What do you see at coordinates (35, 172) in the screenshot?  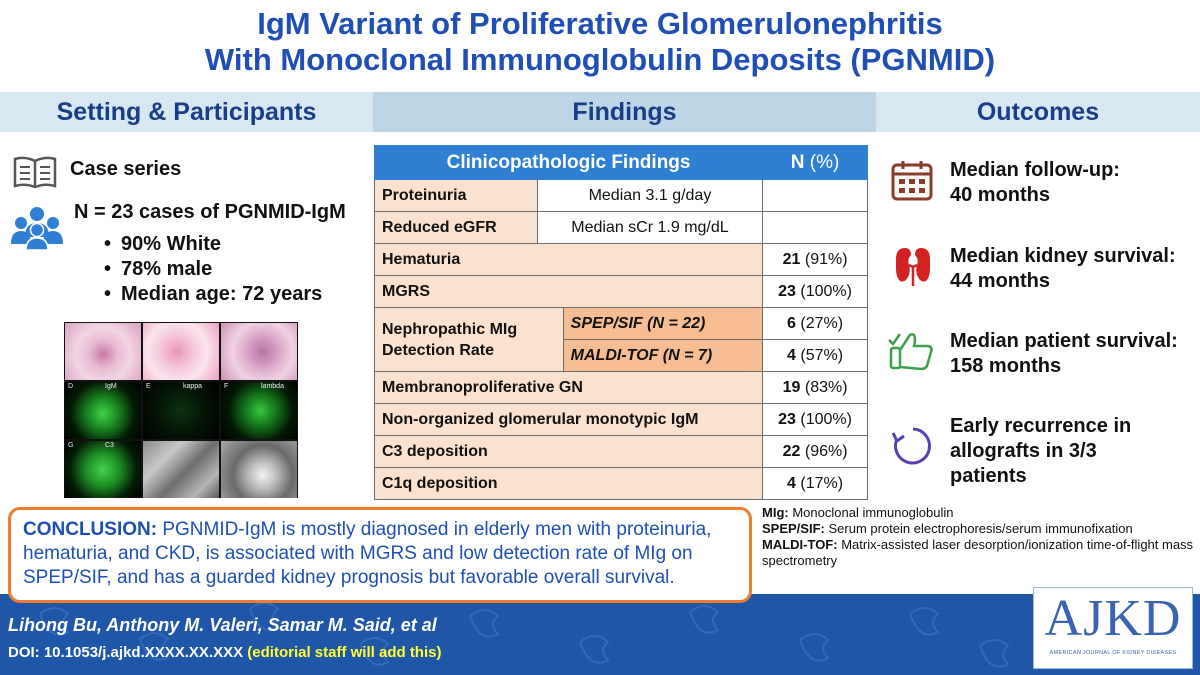 I see `book-icon` at bounding box center [35, 172].